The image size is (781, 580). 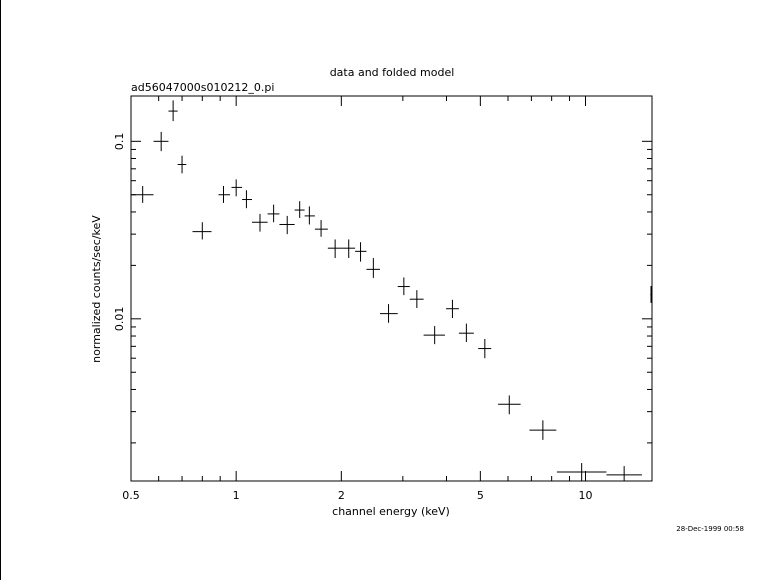 I want to click on y-tick-label: 0.01, so click(x=119, y=319).